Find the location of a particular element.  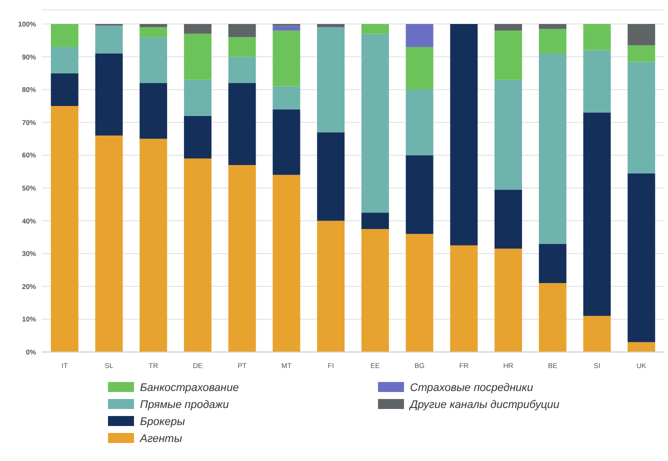

legend-label: Страховые посредники is located at coordinates (472, 388).